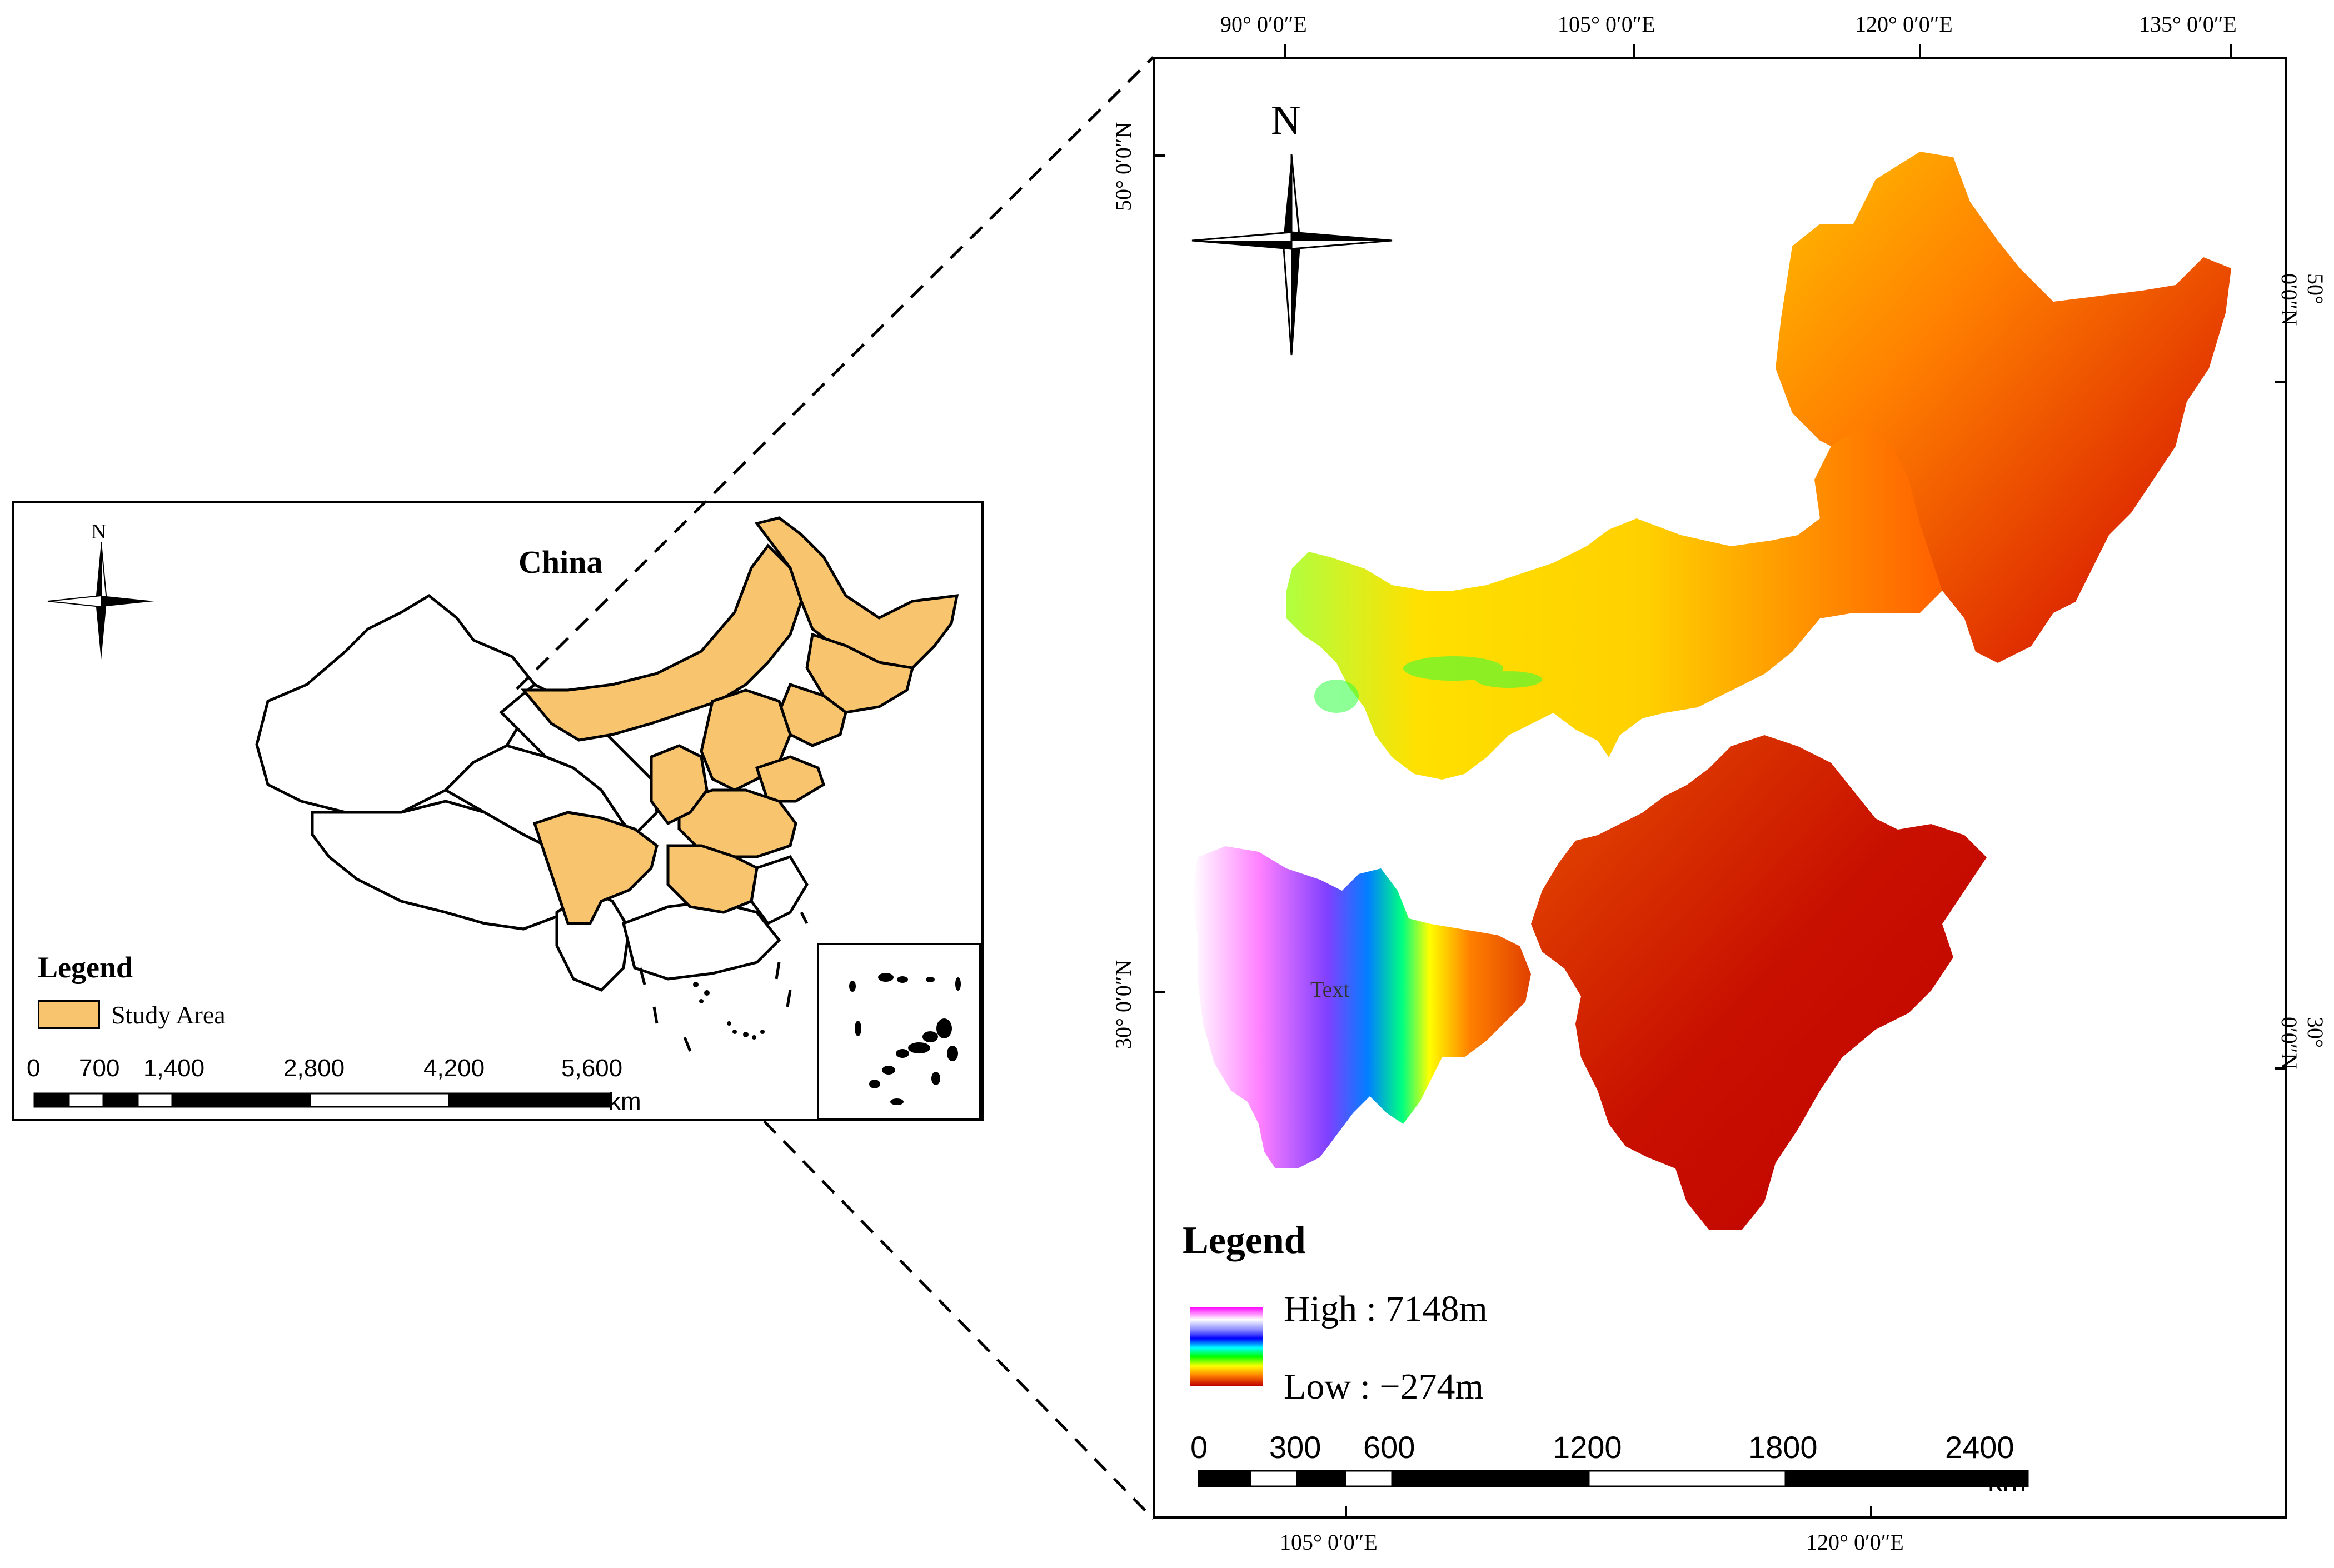  What do you see at coordinates (1614, 602) in the screenshot?
I see `region-mongolia-plateau` at bounding box center [1614, 602].